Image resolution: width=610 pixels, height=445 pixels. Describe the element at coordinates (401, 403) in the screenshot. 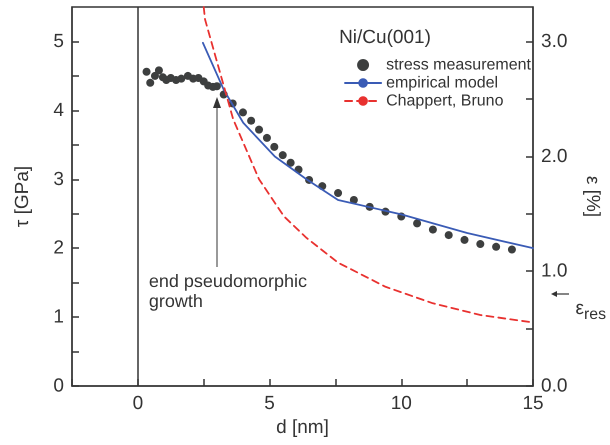

I see `x-tick-label: 10` at that location.